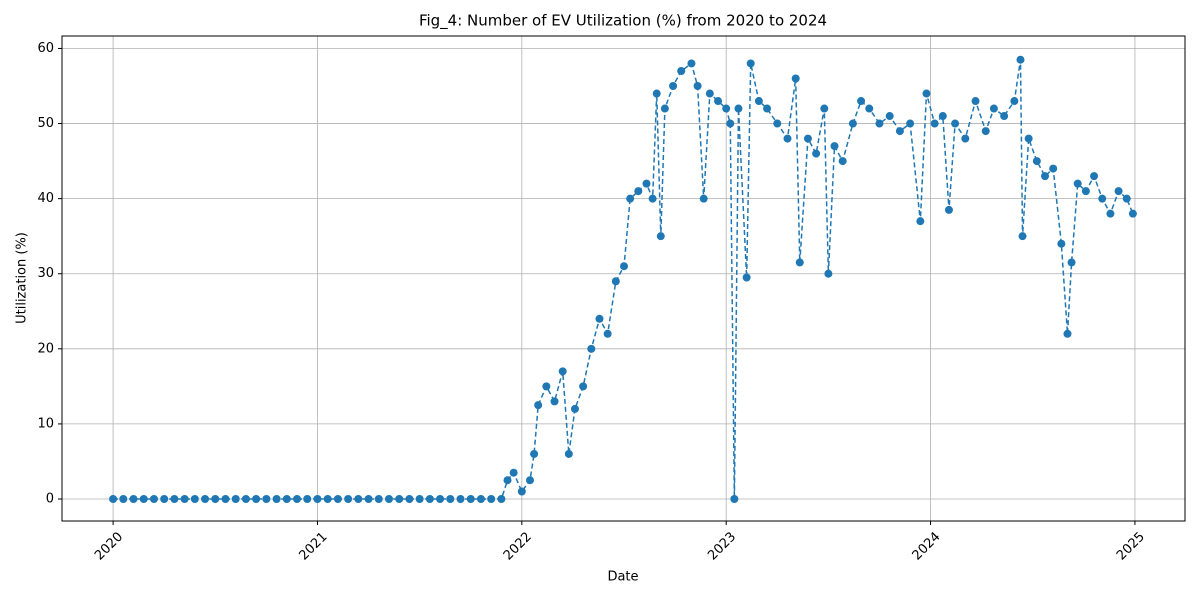 The image size is (1200, 604). I want to click on y-tick-label: 0, so click(50, 498).